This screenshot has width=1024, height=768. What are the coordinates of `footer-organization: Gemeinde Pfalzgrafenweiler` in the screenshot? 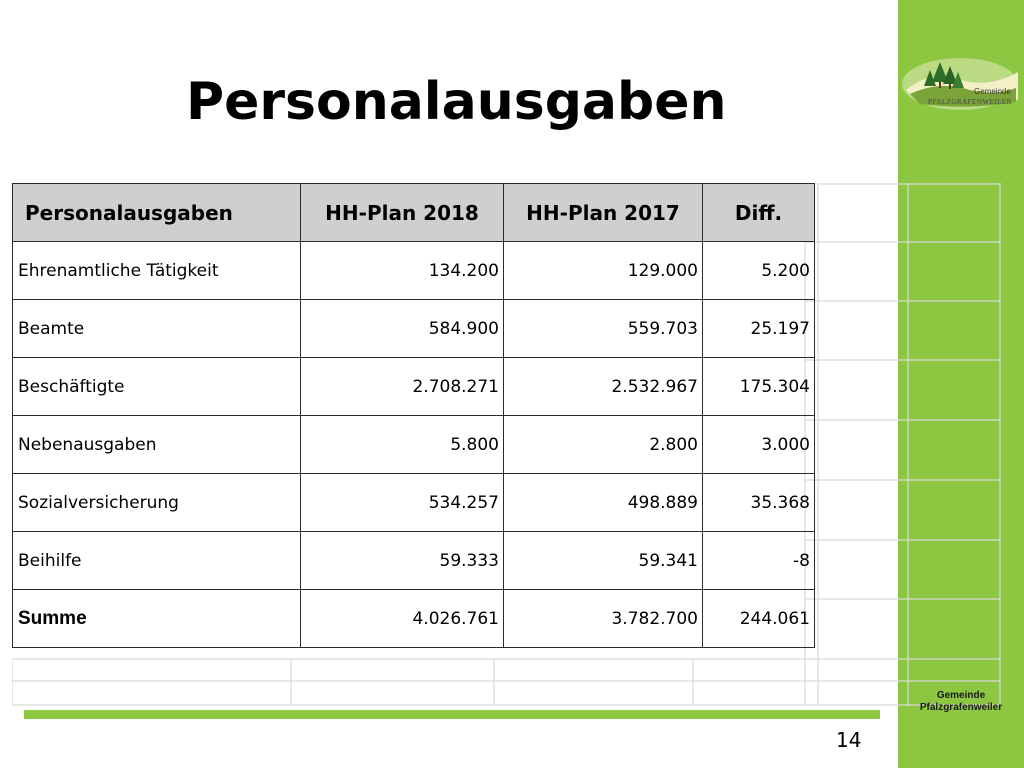 It's located at (961, 702).